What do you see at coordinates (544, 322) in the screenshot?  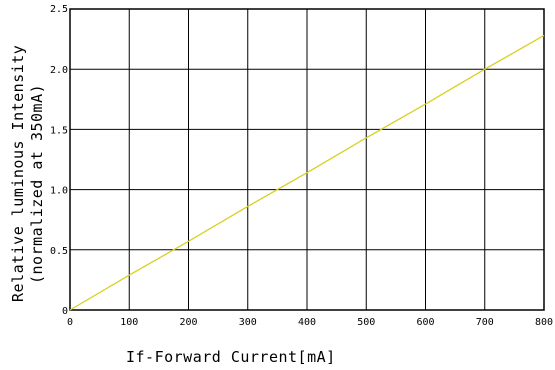 I see `x-tick-label: 800` at bounding box center [544, 322].